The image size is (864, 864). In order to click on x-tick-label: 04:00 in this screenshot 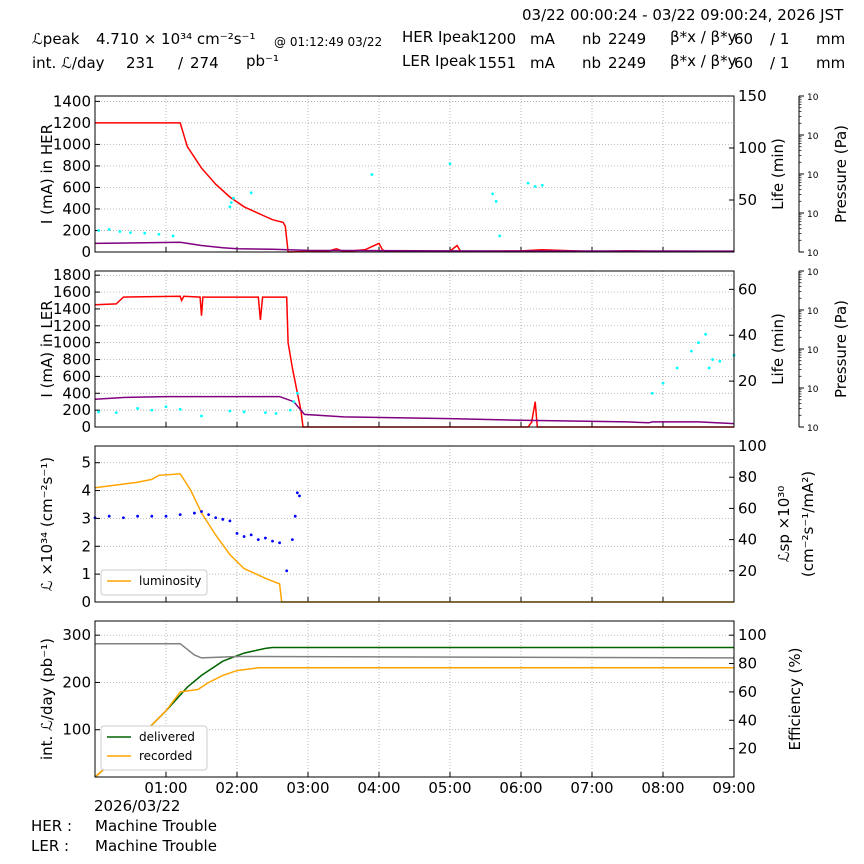, I will do `click(378, 788)`.